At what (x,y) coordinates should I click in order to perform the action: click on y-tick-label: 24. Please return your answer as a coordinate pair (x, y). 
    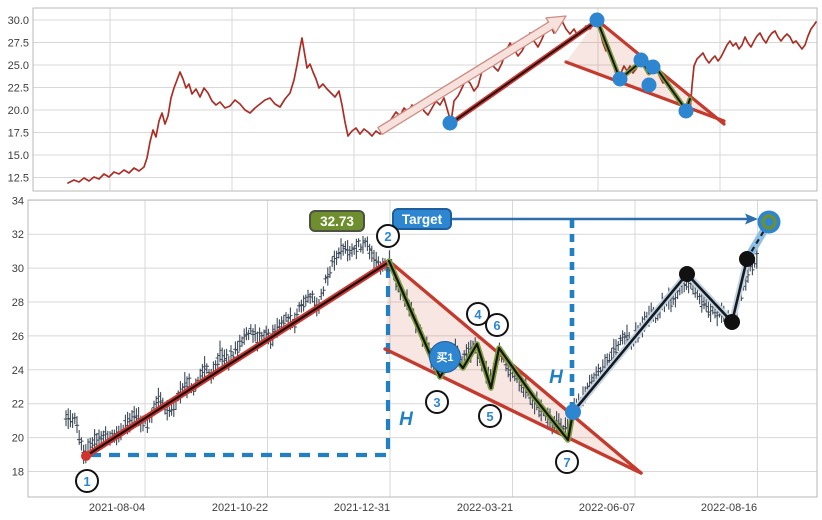
    Looking at the image, I should click on (18, 371).